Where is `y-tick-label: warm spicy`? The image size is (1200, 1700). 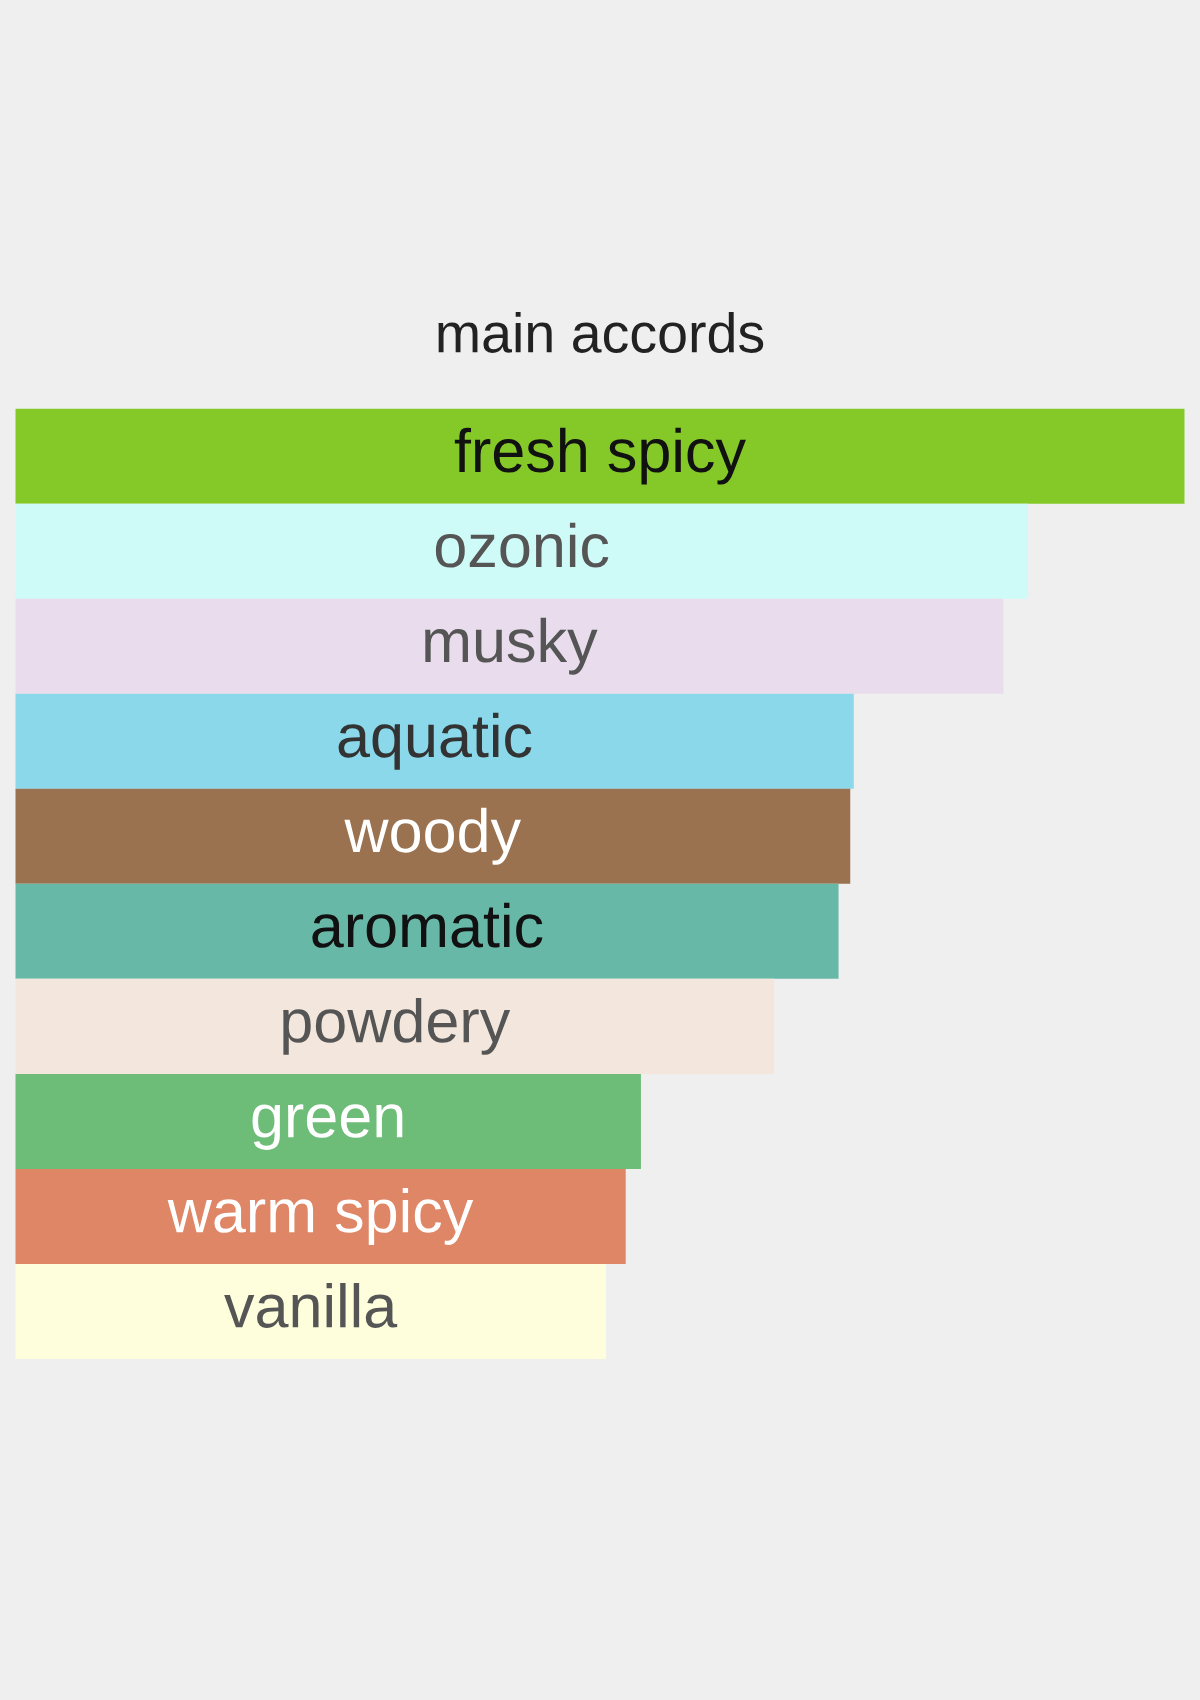
y-tick-label: warm spicy is located at coordinates (320, 1216).